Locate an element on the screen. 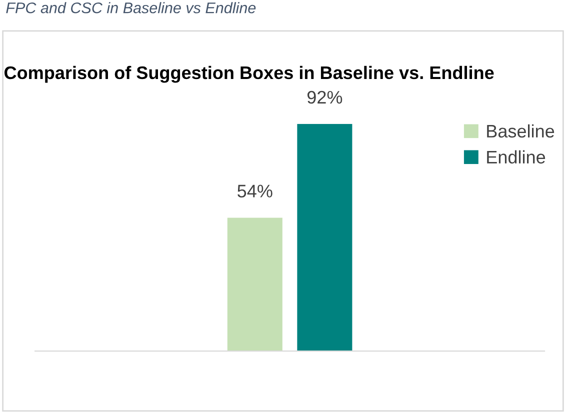 This screenshot has height=413, width=566. legend-label: Endline is located at coordinates (516, 157).